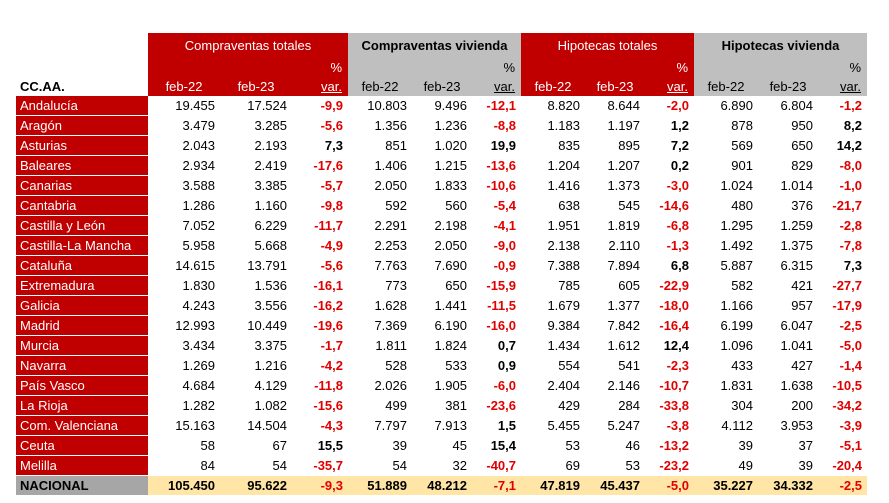 The width and height of the screenshot is (889, 503). I want to click on value-cell: 605, so click(629, 285).